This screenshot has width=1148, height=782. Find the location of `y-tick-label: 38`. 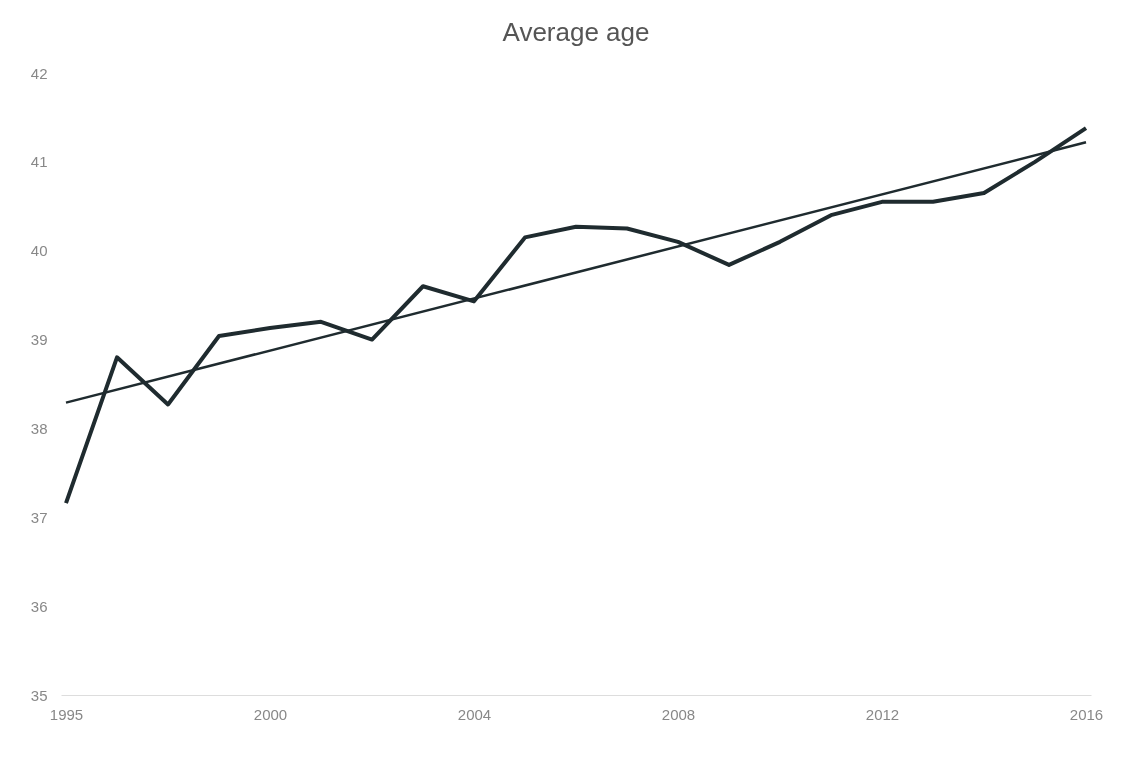

y-tick-label: 38 is located at coordinates (39, 428).